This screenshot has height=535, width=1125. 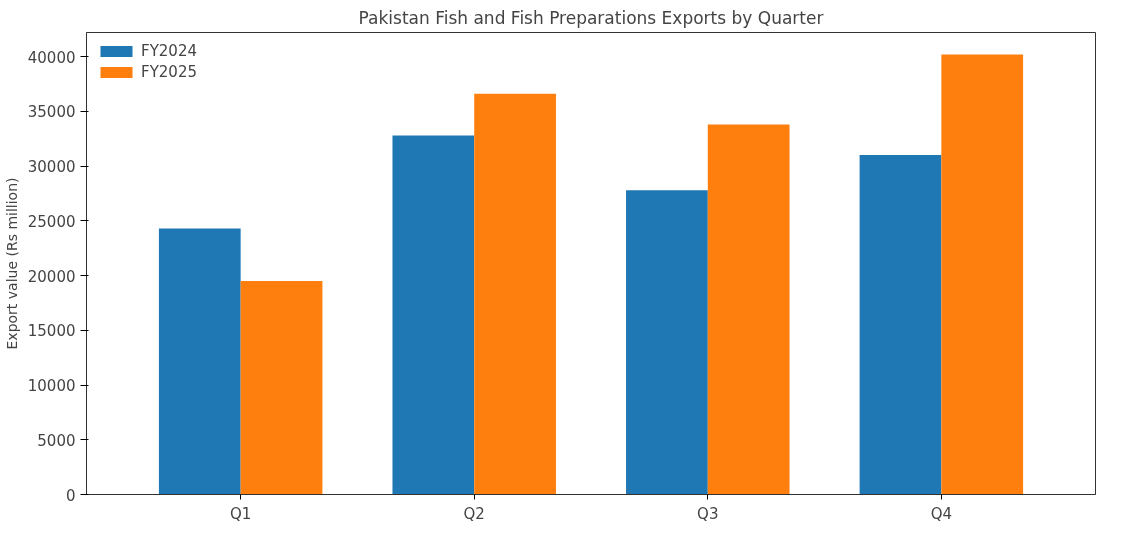 I want to click on y-axis-title: Export value (Rs million), so click(x=11, y=263).